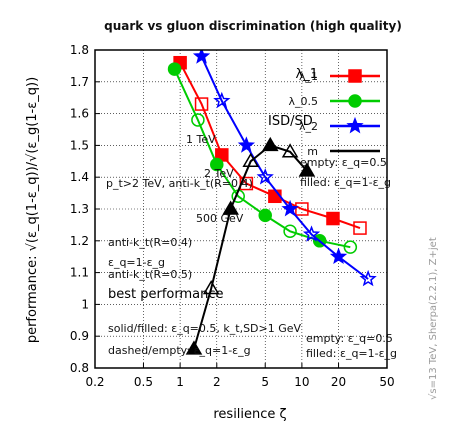 The height and width of the screenshot is (425, 451). I want to click on annotation-isd-sd: ISD/SD, so click(290, 121).